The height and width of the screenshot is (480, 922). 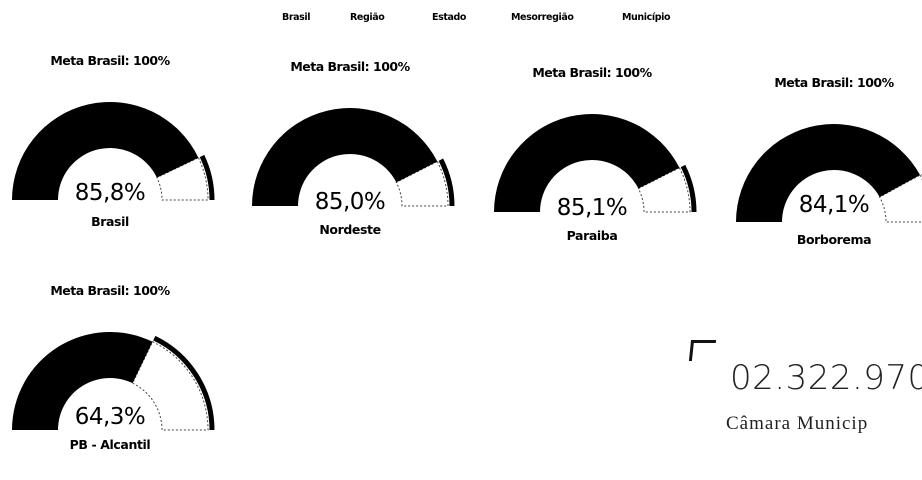 I want to click on gauge-nordeste: Meta Brasil: 100% 85,0% Nordeste, so click(x=350, y=156).